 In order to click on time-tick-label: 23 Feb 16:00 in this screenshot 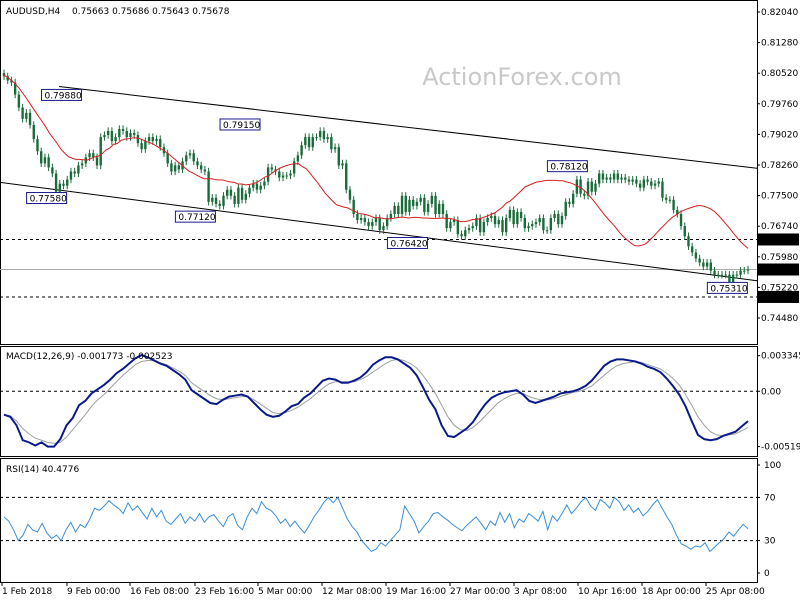, I will do `click(224, 592)`.